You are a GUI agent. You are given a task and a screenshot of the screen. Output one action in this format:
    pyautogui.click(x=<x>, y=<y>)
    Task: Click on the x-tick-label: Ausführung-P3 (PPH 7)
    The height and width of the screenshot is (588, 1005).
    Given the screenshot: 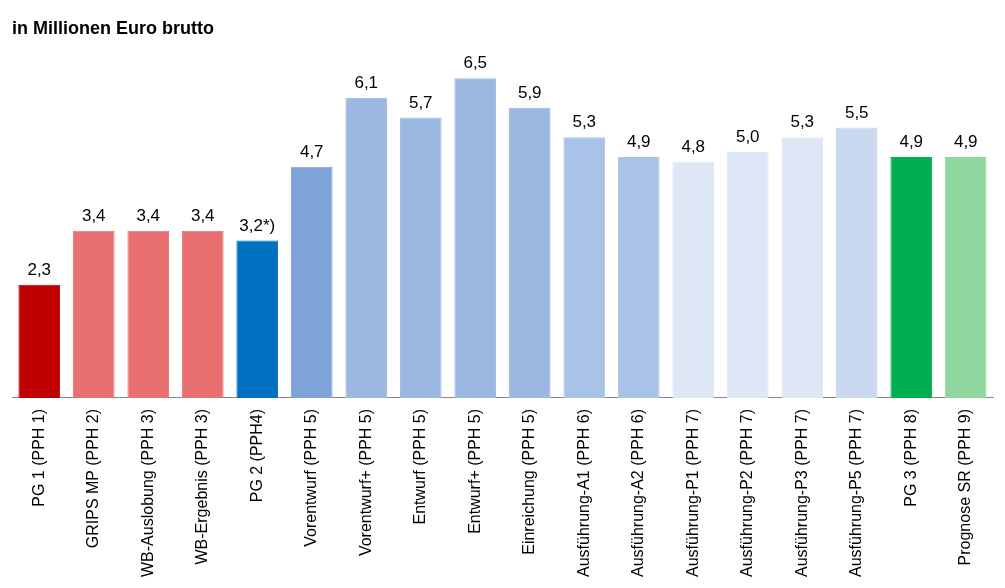 What is the action you would take?
    pyautogui.click(x=801, y=492)
    